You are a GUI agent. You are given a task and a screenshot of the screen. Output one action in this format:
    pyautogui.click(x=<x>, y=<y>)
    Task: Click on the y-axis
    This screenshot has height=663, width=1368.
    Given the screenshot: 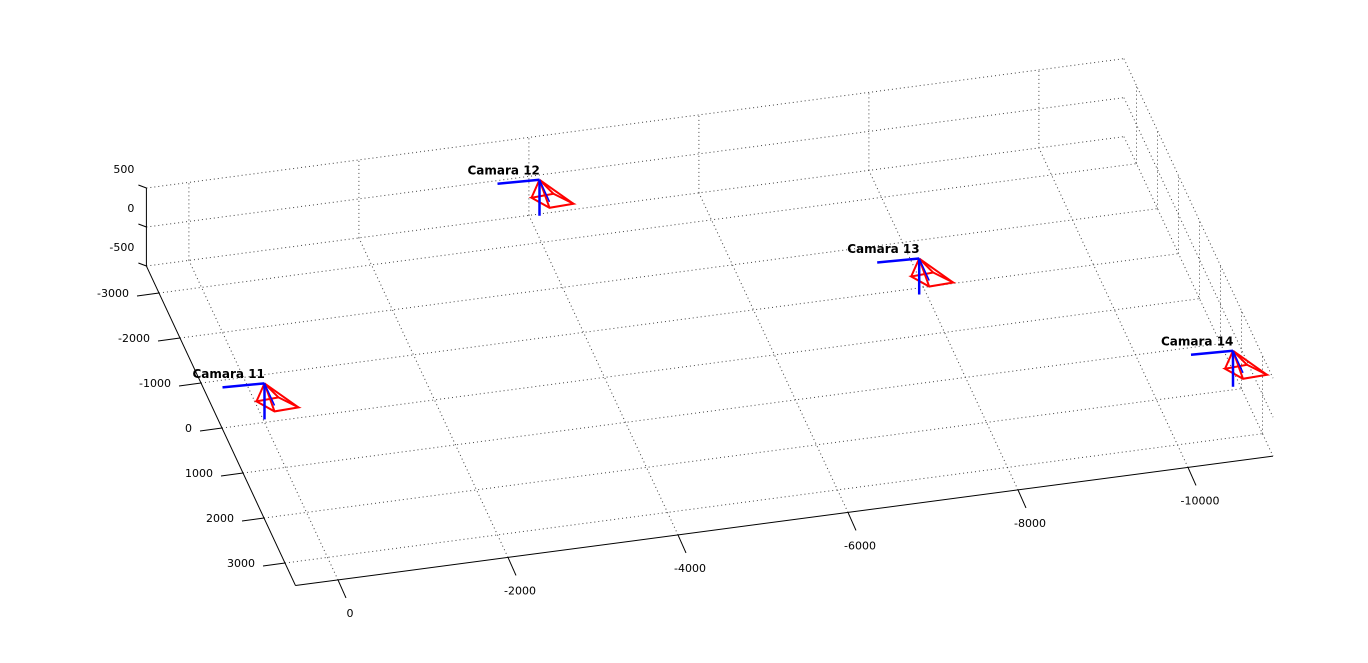 What is the action you would take?
    pyautogui.click(x=220, y=425)
    